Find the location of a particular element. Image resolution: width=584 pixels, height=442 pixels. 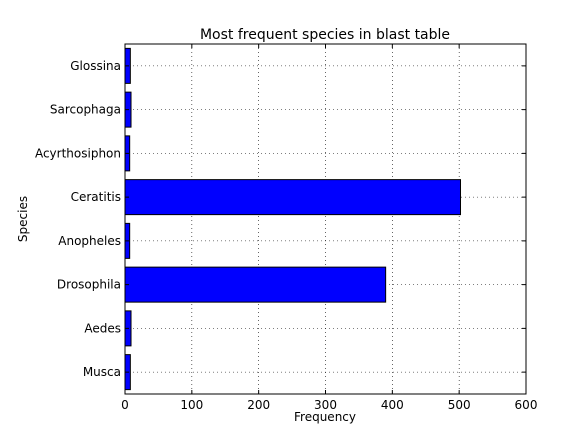

x-tick-label: 600 is located at coordinates (526, 405).